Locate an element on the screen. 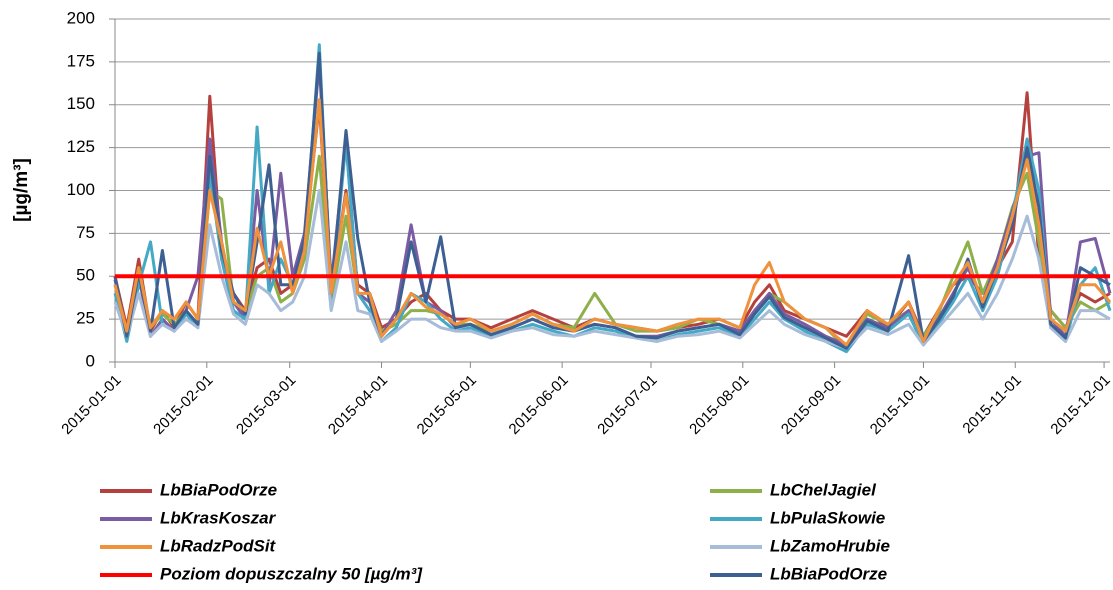 This screenshot has height=590, width=1113. y-tick-label: 75 is located at coordinates (85, 232).